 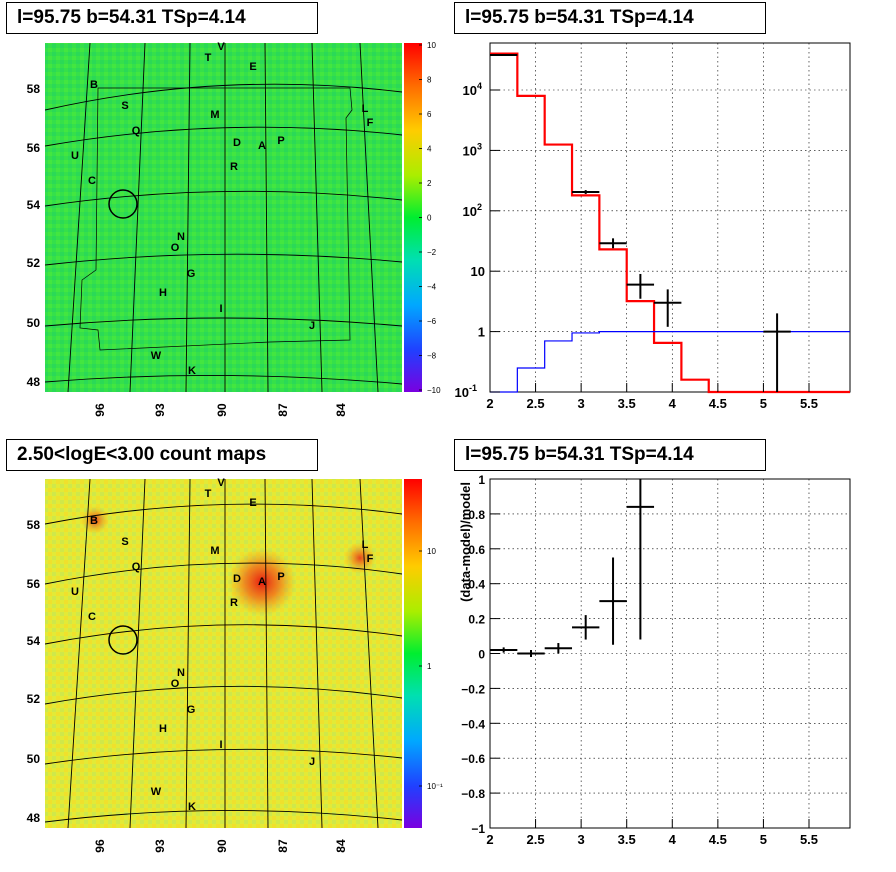 What do you see at coordinates (222, 846) in the screenshot?
I see `lon-tick-label: 90` at bounding box center [222, 846].